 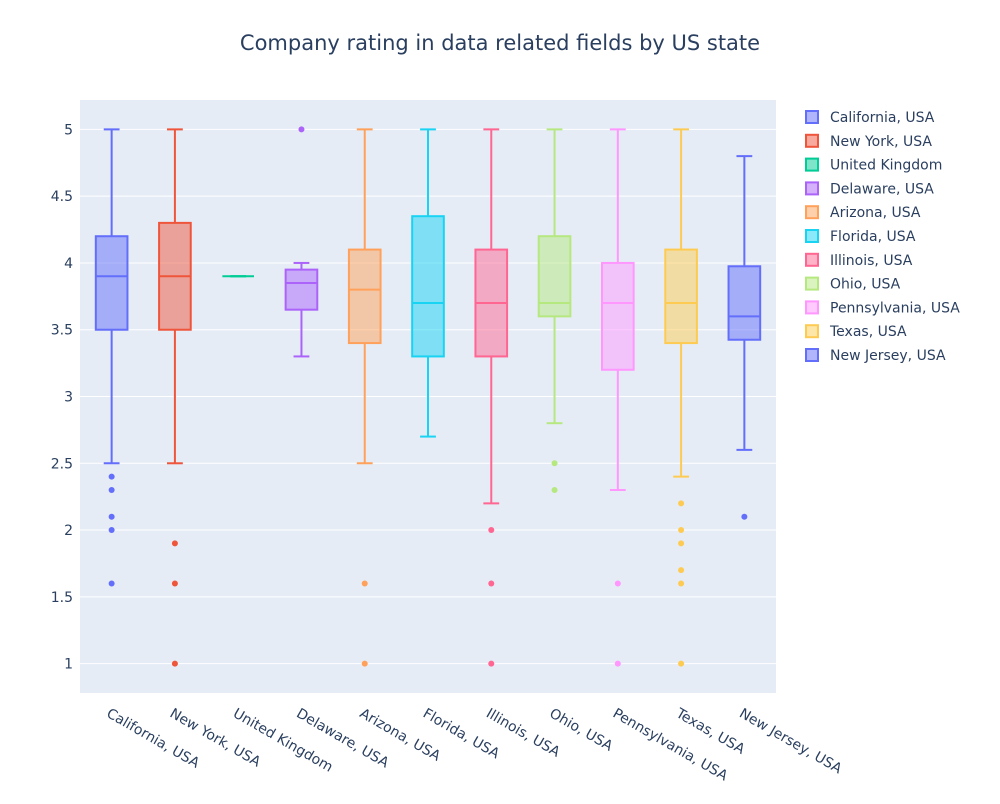 I want to click on y-tick-label: 3, so click(x=68, y=398).